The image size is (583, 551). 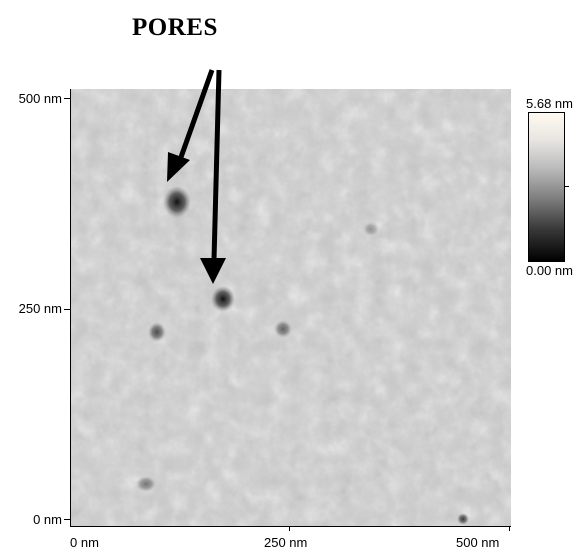 What do you see at coordinates (546, 187) in the screenshot?
I see `height-colorbar` at bounding box center [546, 187].